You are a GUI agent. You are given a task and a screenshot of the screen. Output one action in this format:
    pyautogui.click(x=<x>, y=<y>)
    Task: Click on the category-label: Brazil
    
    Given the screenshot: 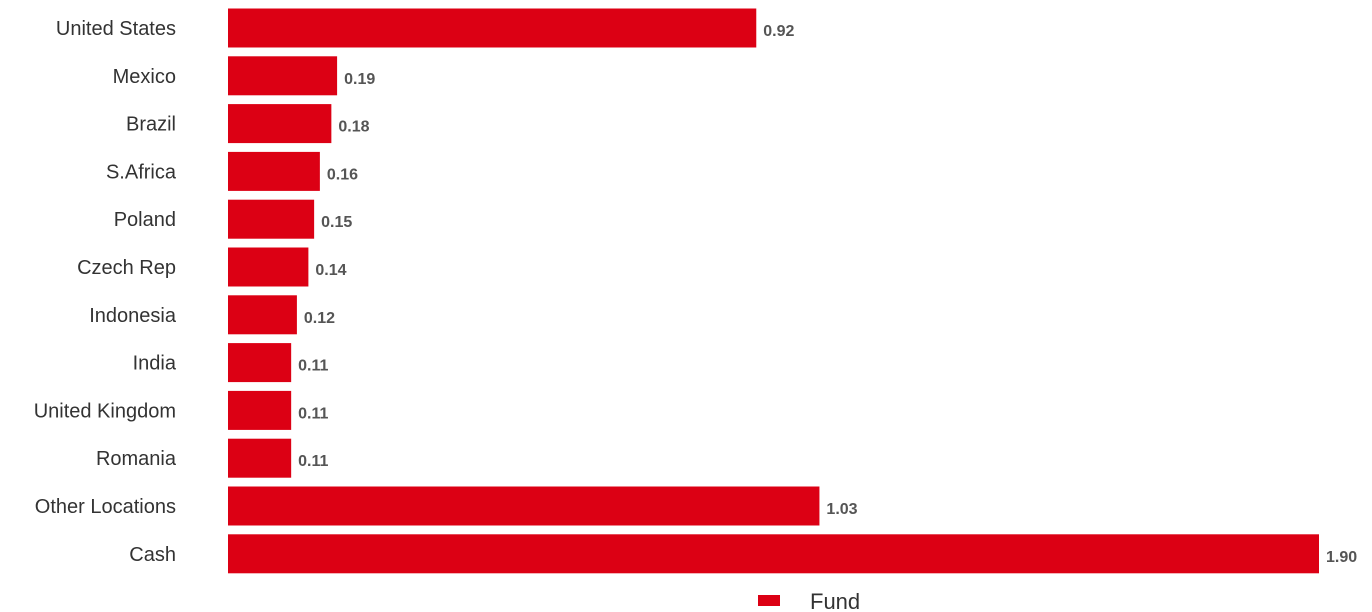 What is the action you would take?
    pyautogui.click(x=151, y=125)
    